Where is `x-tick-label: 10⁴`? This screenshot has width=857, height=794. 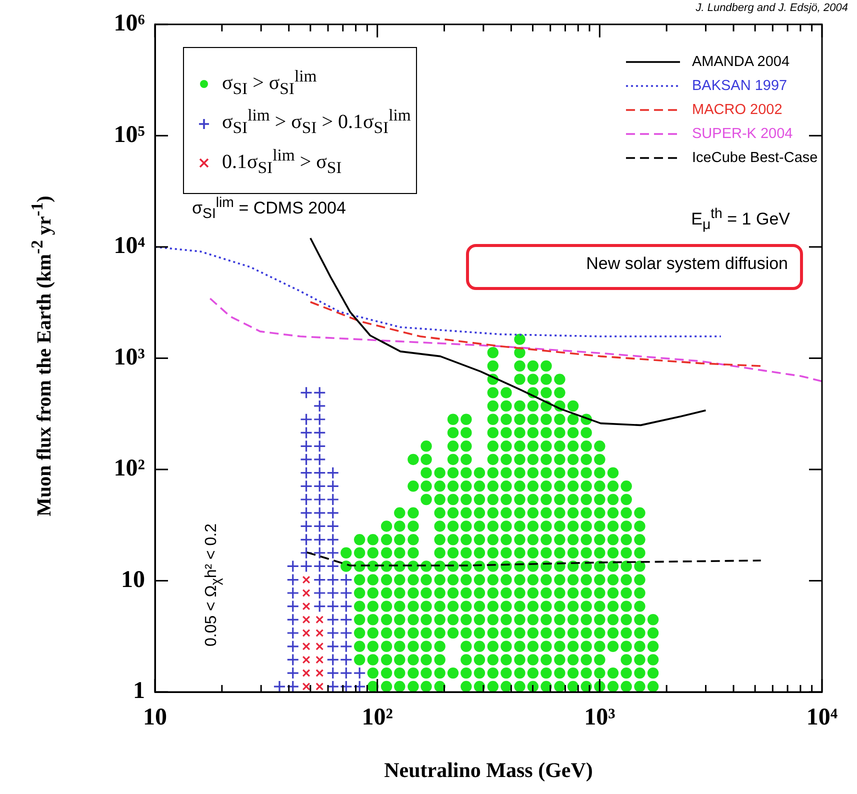
x-tick-label: 10⁴ is located at coordinates (822, 717).